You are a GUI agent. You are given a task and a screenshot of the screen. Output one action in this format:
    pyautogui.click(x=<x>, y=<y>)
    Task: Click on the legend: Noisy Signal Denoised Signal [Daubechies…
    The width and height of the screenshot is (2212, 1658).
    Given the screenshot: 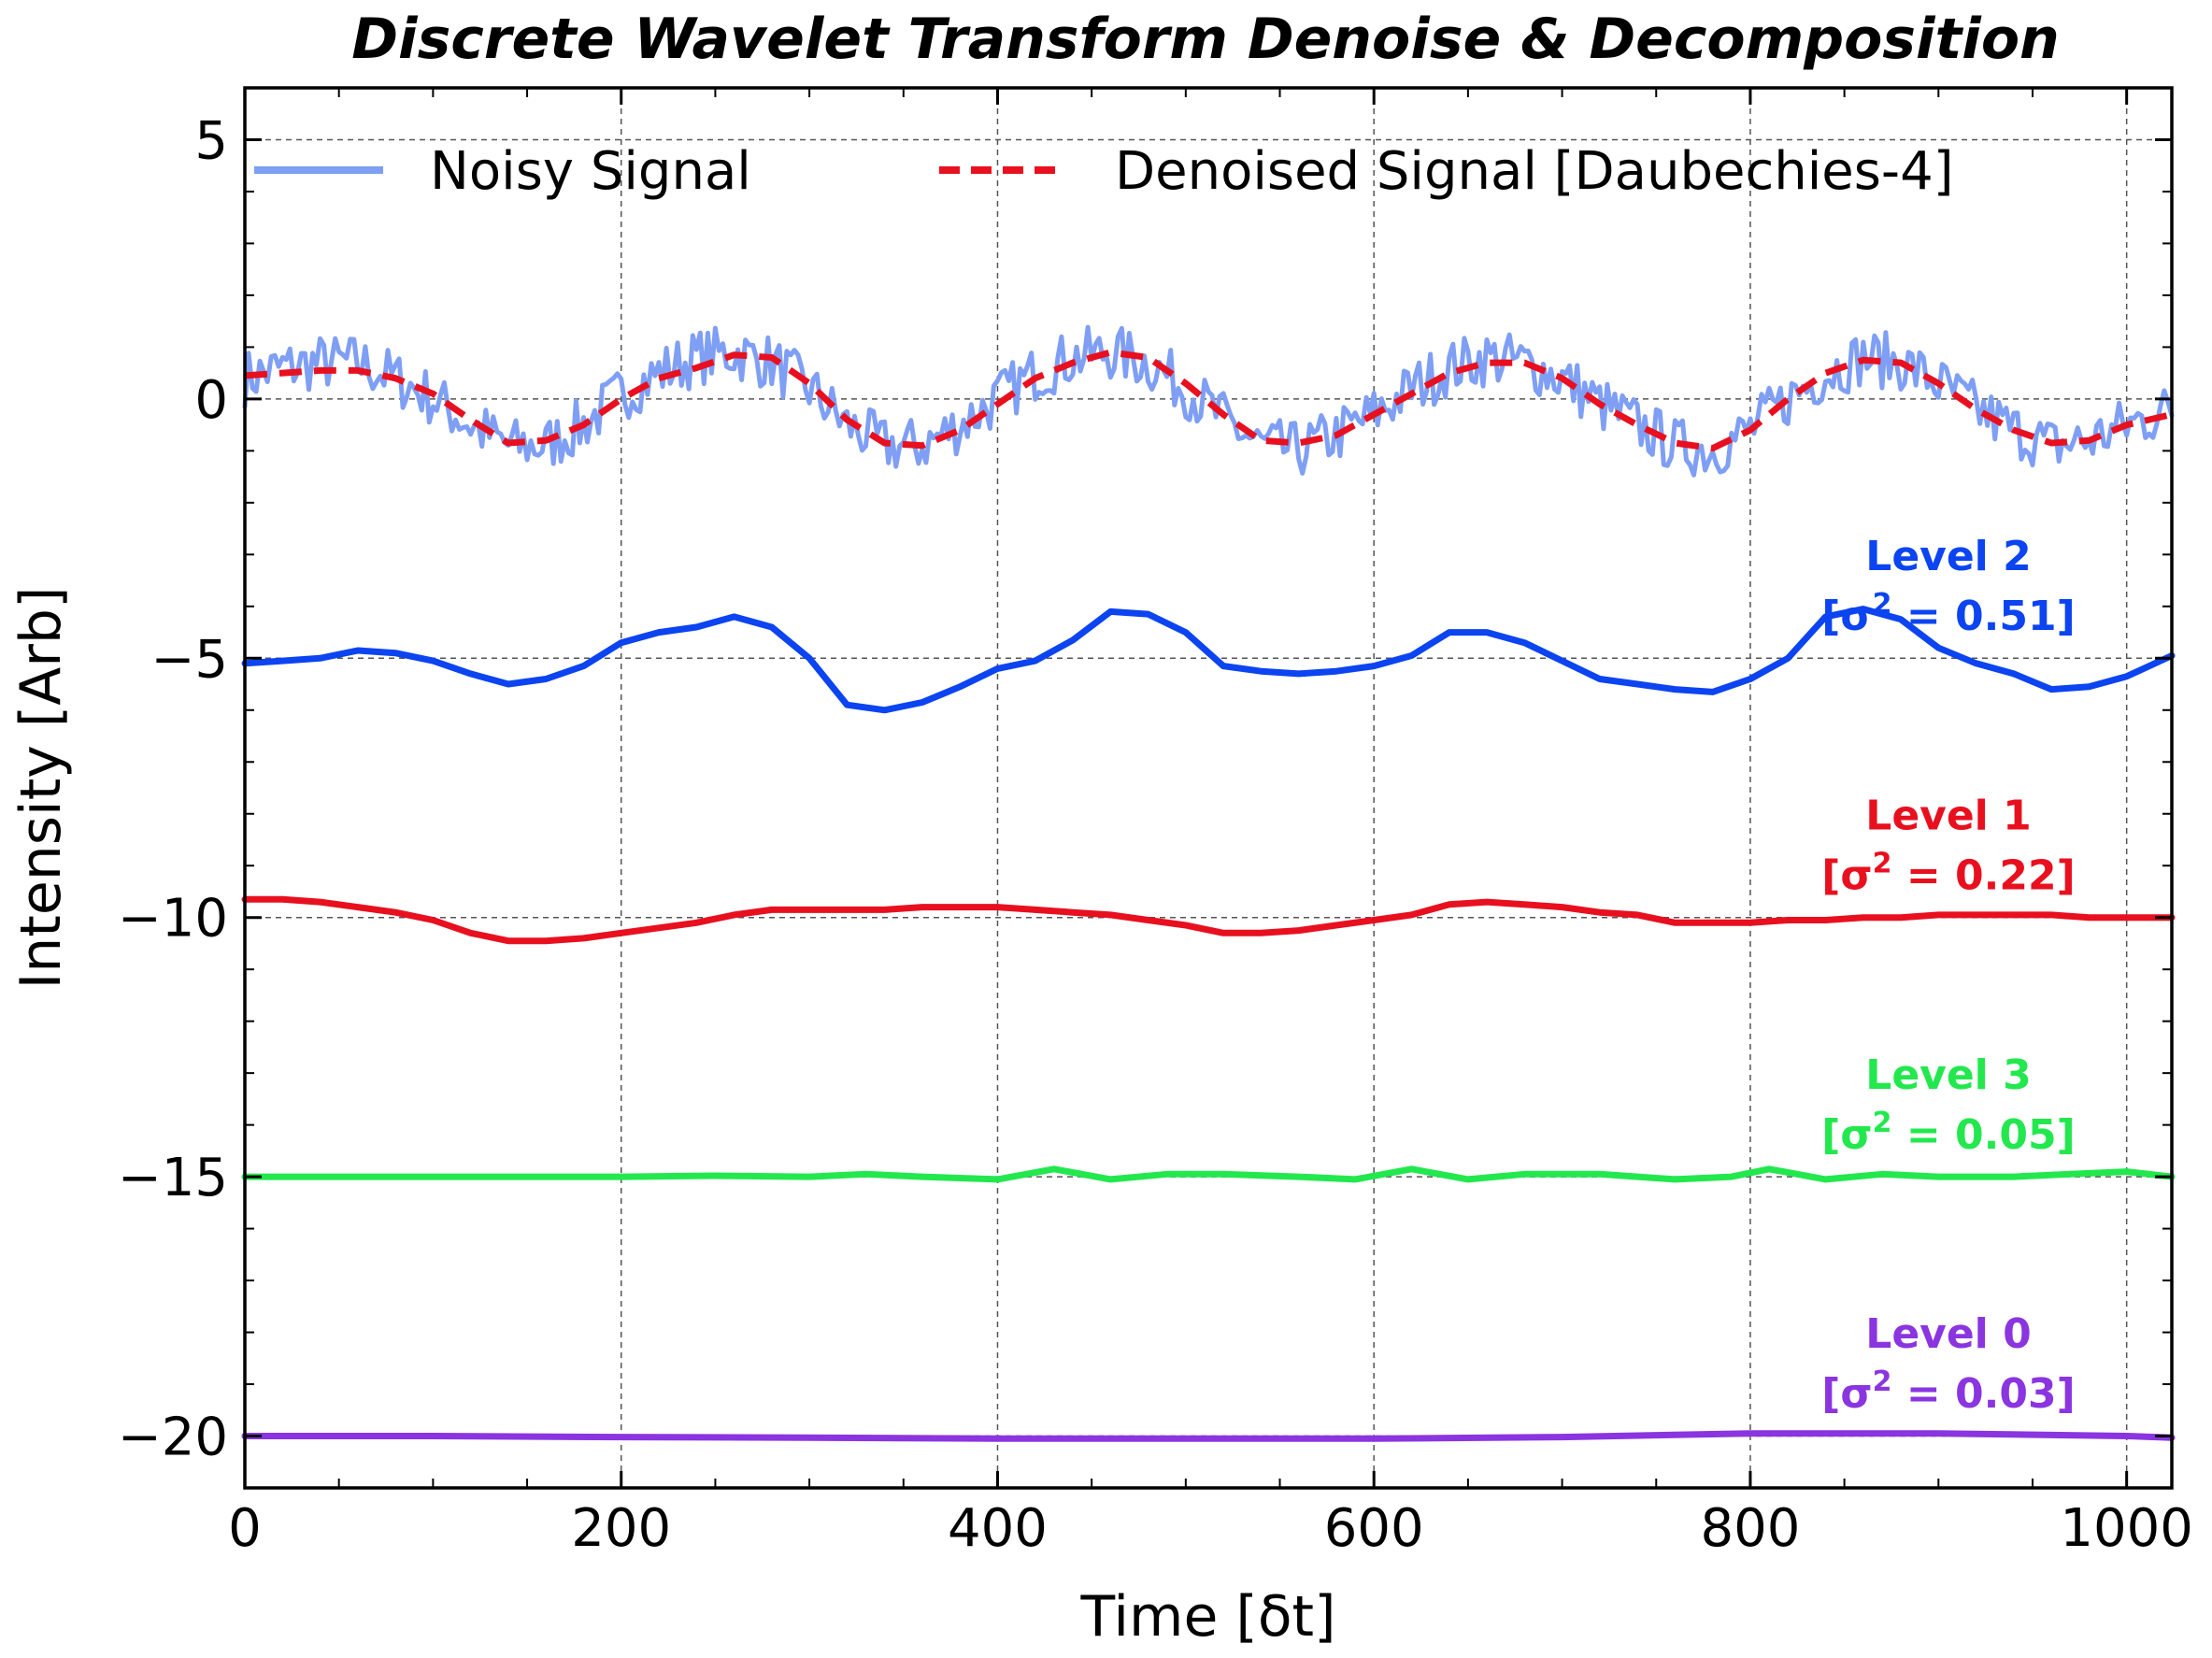 What is the action you would take?
    pyautogui.click(x=1104, y=171)
    